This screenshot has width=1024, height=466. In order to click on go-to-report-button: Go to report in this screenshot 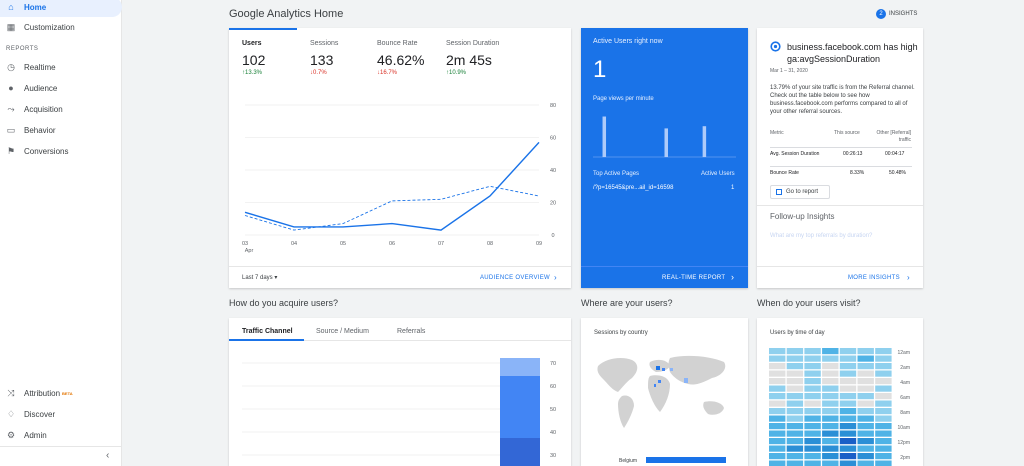, I will do `click(800, 192)`.